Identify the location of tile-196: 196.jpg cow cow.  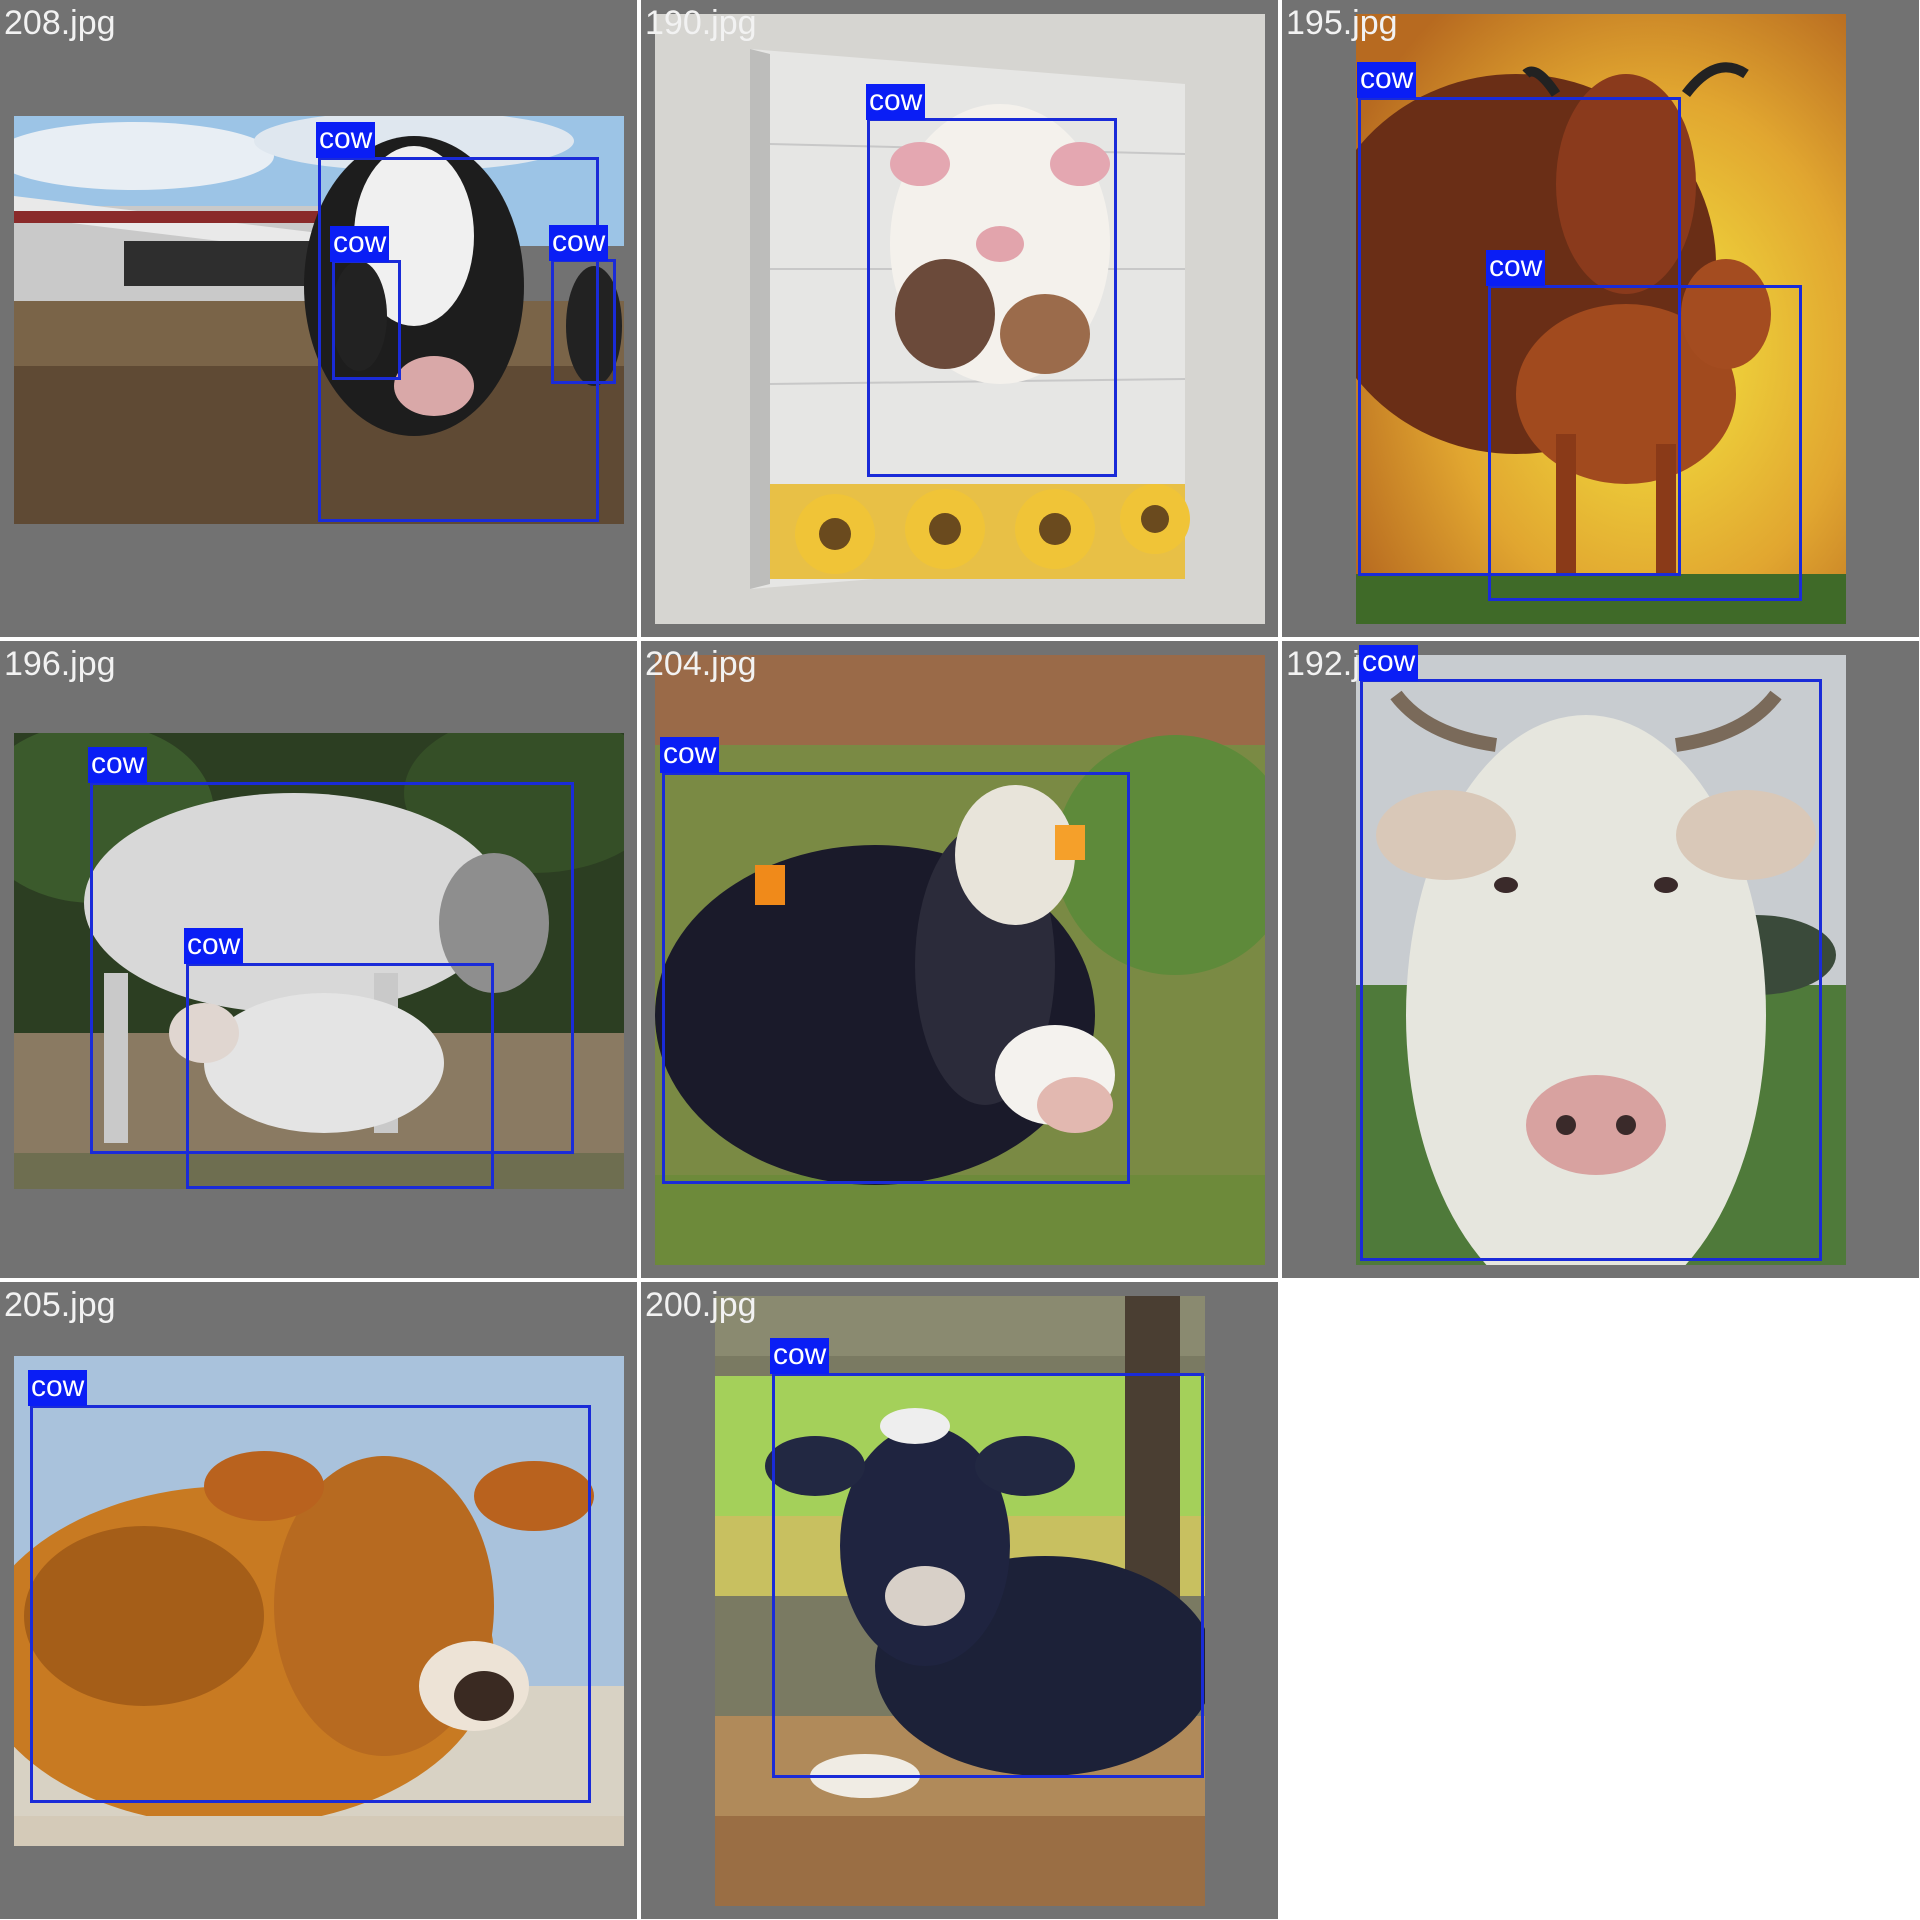
(318, 959).